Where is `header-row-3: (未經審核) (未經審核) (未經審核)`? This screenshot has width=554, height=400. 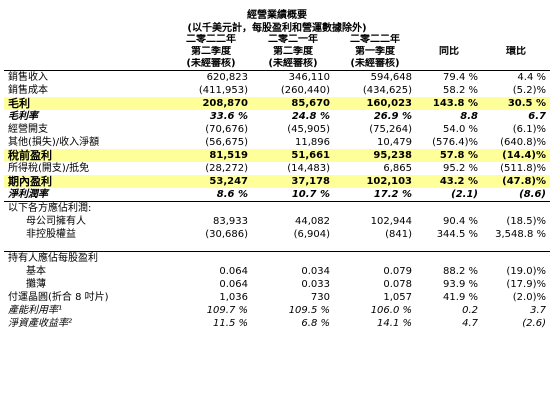
header-row-3: (未經審核) (未經審核) (未經審核) is located at coordinates (277, 64).